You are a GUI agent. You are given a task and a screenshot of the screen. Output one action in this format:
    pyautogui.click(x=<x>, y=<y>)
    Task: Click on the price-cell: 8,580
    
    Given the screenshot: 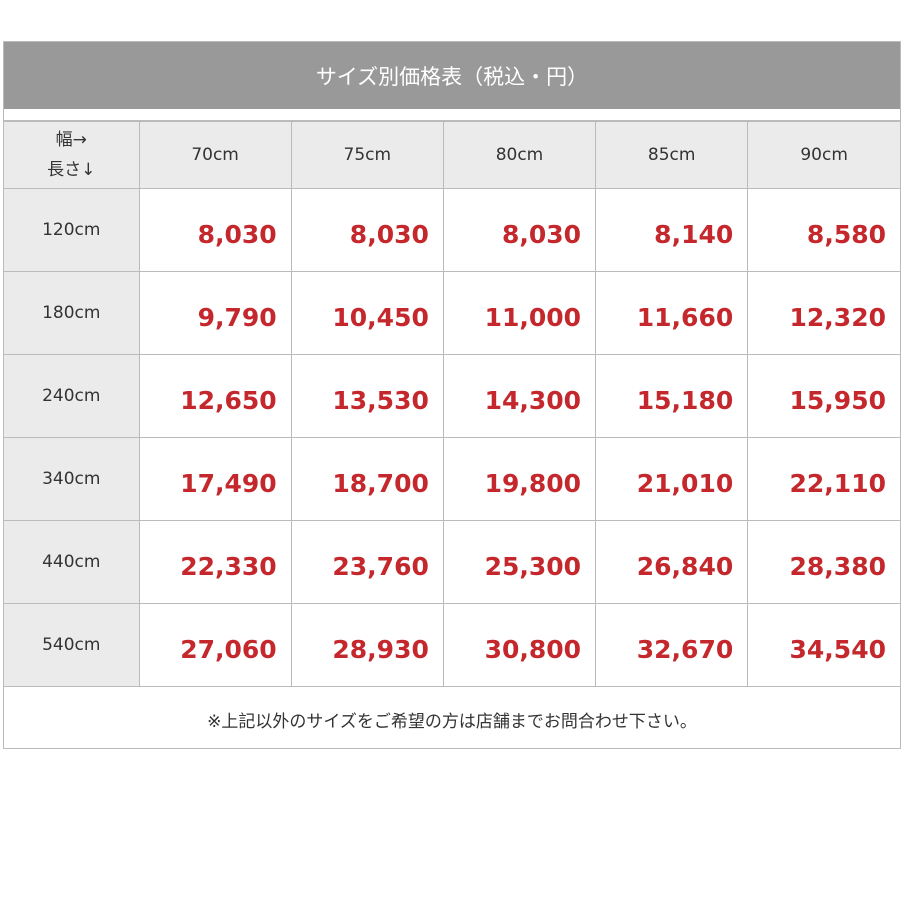 What is the action you would take?
    pyautogui.click(x=823, y=230)
    